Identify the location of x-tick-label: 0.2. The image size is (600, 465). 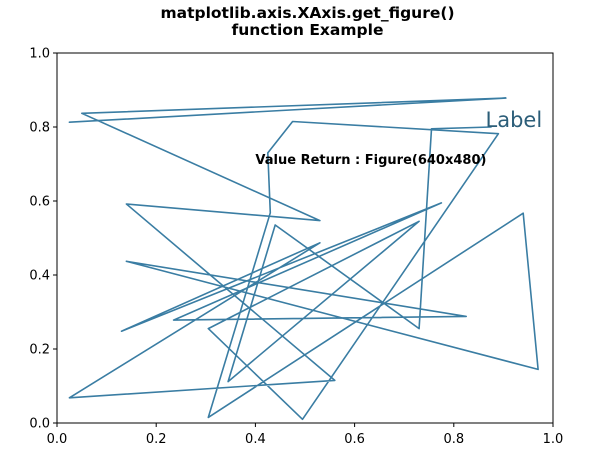
(156, 439).